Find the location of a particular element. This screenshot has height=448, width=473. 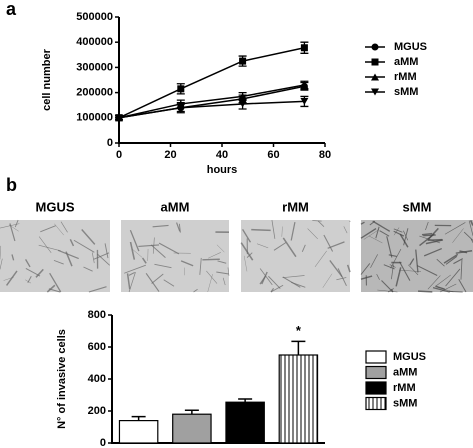

legend-label: aMM is located at coordinates (405, 372).